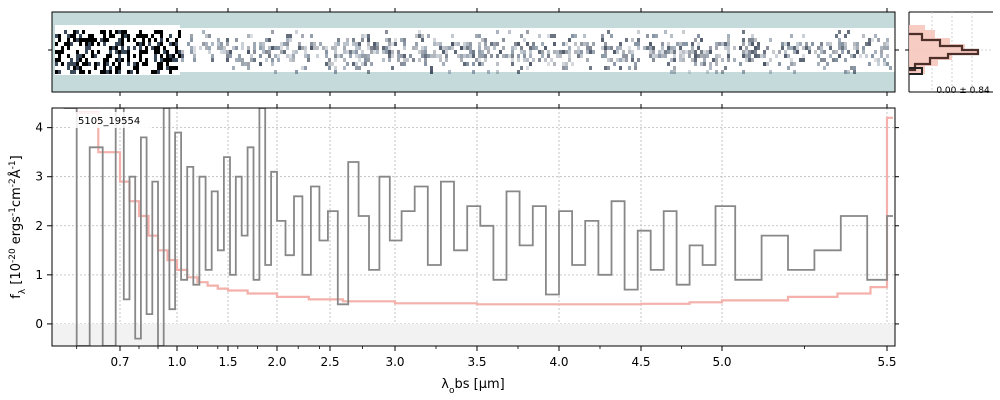  What do you see at coordinates (109, 121) in the screenshot?
I see `object-label: 5105_19554` at bounding box center [109, 121].